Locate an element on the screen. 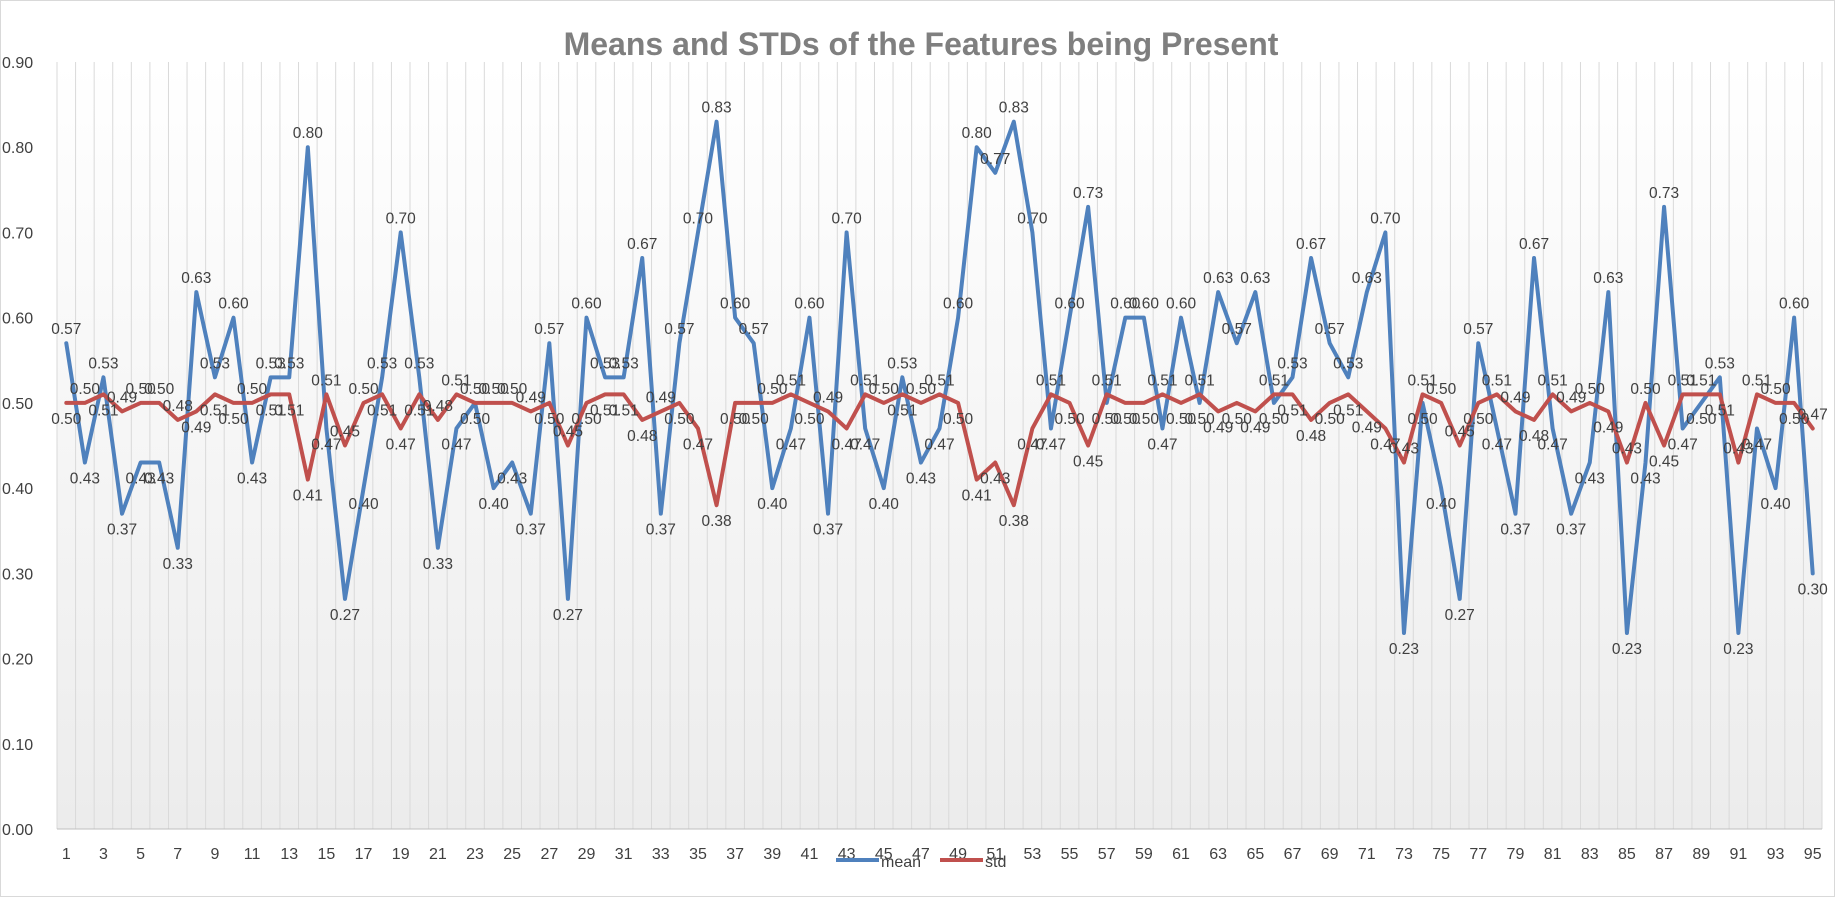 The width and height of the screenshot is (1835, 897). x-tick-label: 65 is located at coordinates (1255, 854).